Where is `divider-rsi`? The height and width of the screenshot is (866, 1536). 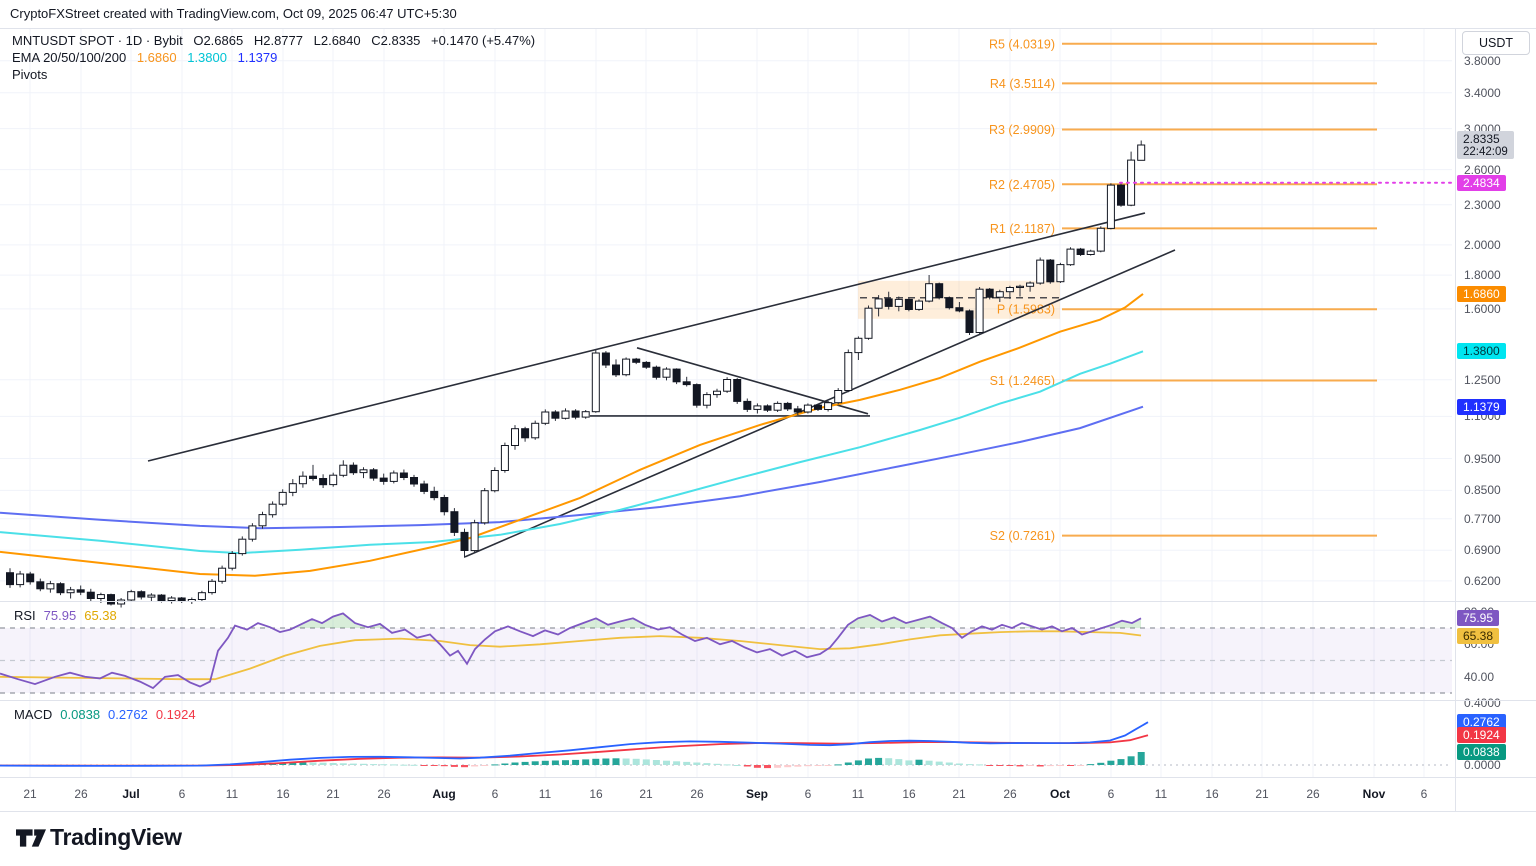 divider-rsi is located at coordinates (768, 601).